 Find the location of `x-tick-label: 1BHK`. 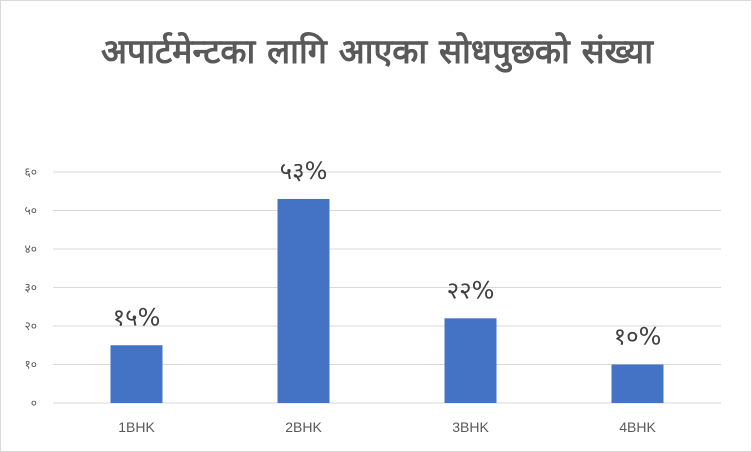

x-tick-label: 1BHK is located at coordinates (136, 427).